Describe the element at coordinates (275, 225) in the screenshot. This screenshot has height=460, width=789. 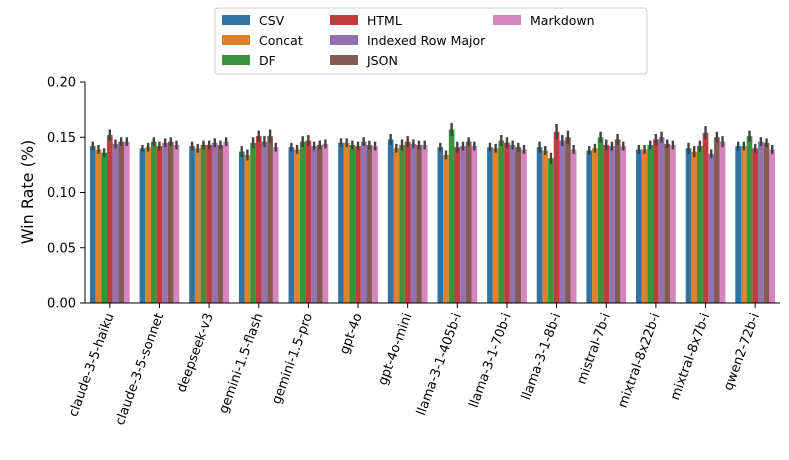
I see `bar-markdown-gemini-1.5-flash` at that location.